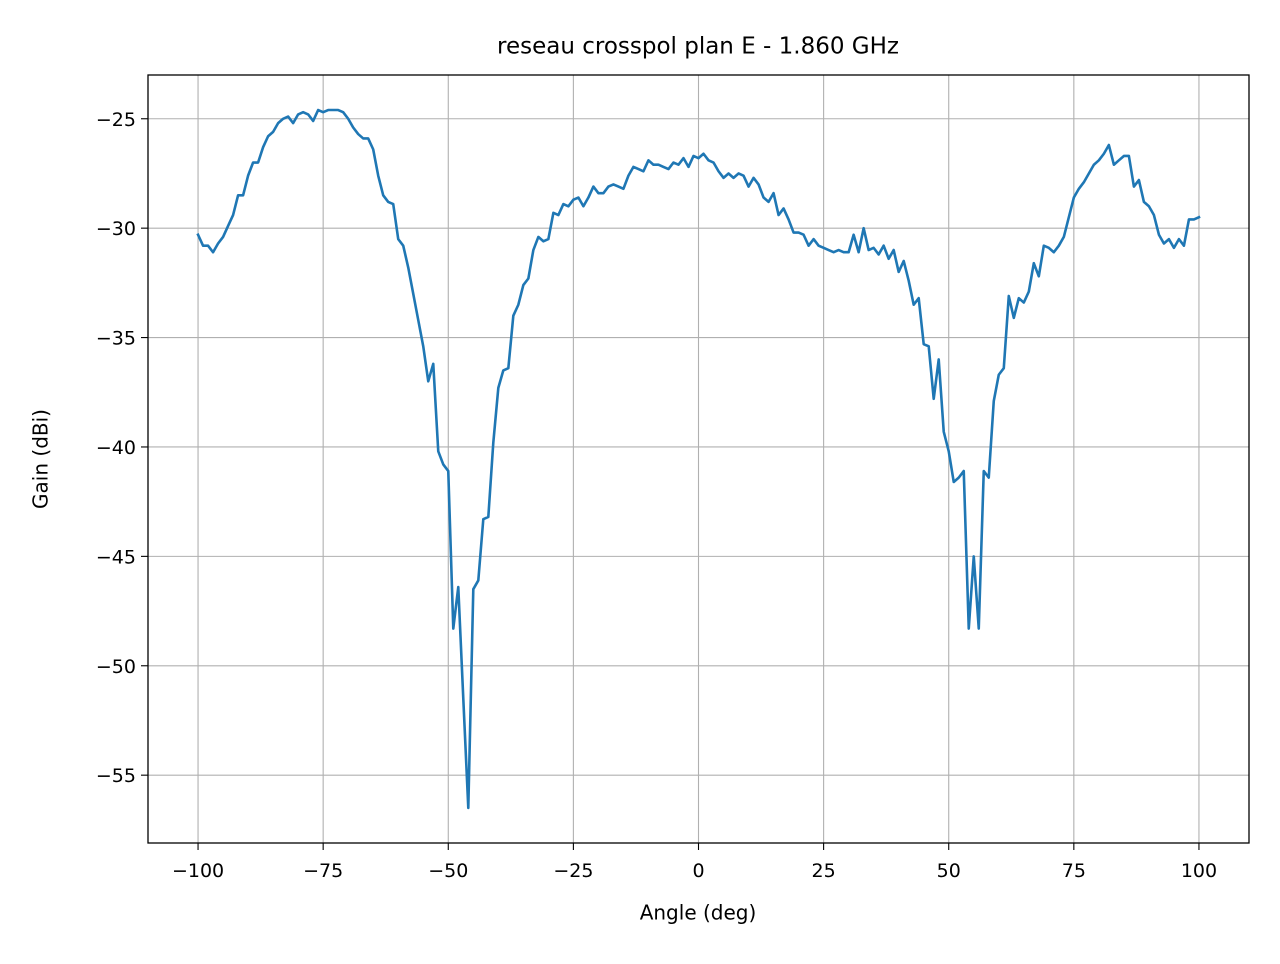 This screenshot has height=964, width=1280. Describe the element at coordinates (116, 667) in the screenshot. I see `y-tick-label: −50` at that location.